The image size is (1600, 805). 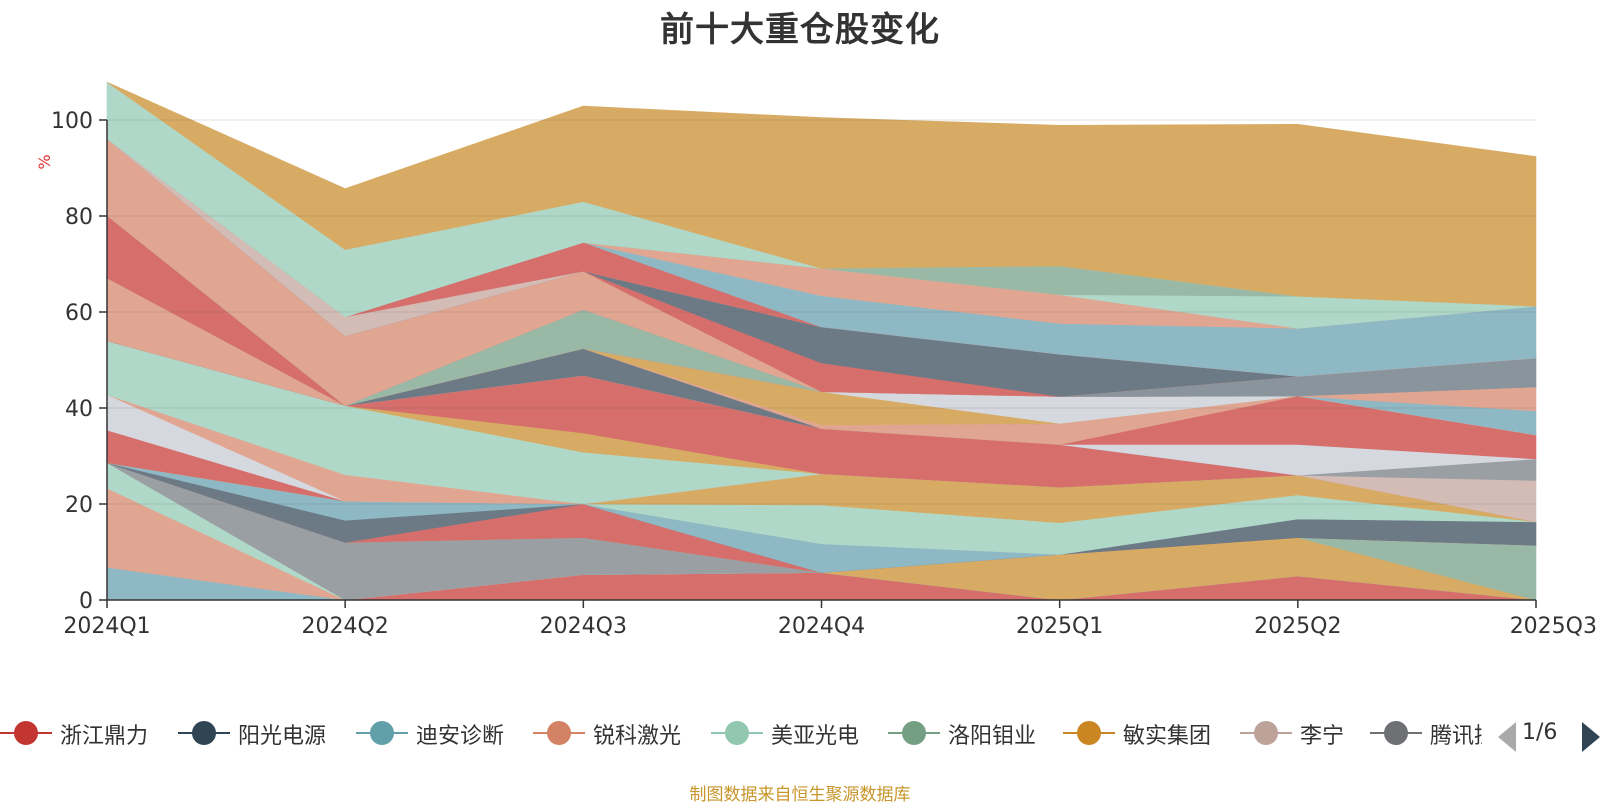 What do you see at coordinates (72, 121) in the screenshot?
I see `y-tick-label: 100` at bounding box center [72, 121].